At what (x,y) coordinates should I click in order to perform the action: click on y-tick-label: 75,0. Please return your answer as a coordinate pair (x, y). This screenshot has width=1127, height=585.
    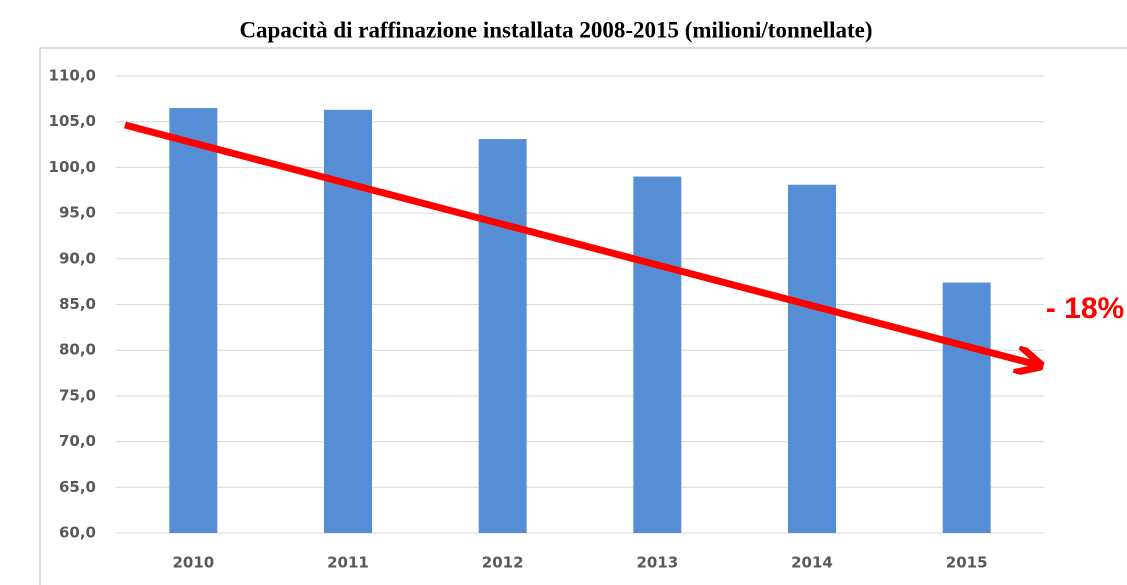
    Looking at the image, I should click on (77, 395).